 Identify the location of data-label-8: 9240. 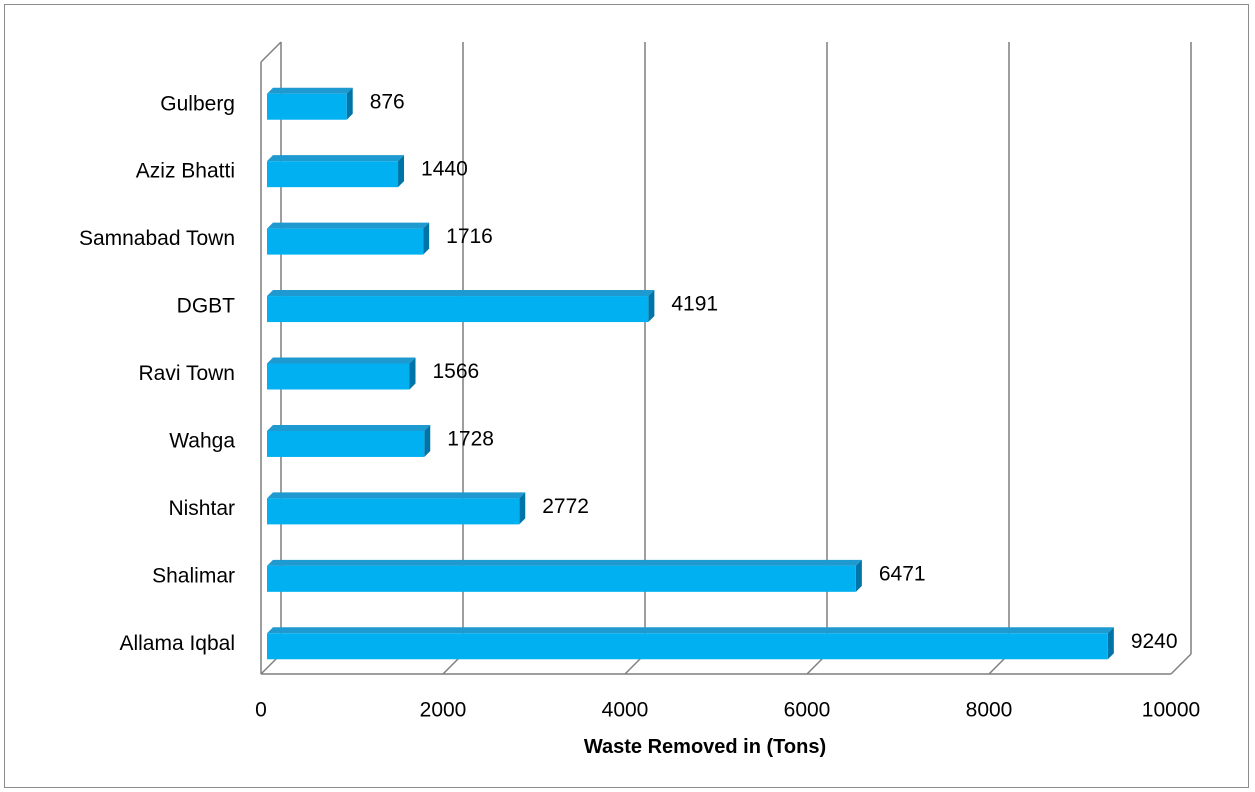
(1154, 641).